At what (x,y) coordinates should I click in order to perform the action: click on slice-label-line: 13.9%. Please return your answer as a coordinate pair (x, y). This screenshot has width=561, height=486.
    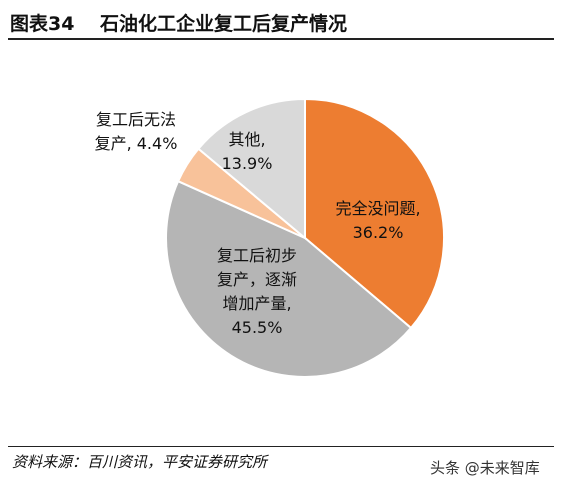
    Looking at the image, I should click on (247, 163).